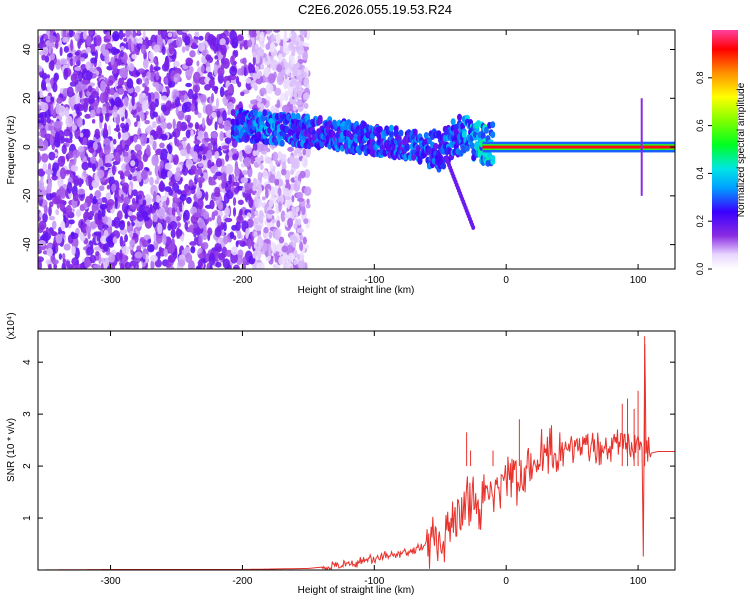 This screenshot has height=600, width=750. Describe the element at coordinates (11, 450) in the screenshot. I see `snr-y-label: SNR (10 * v/v)` at that location.